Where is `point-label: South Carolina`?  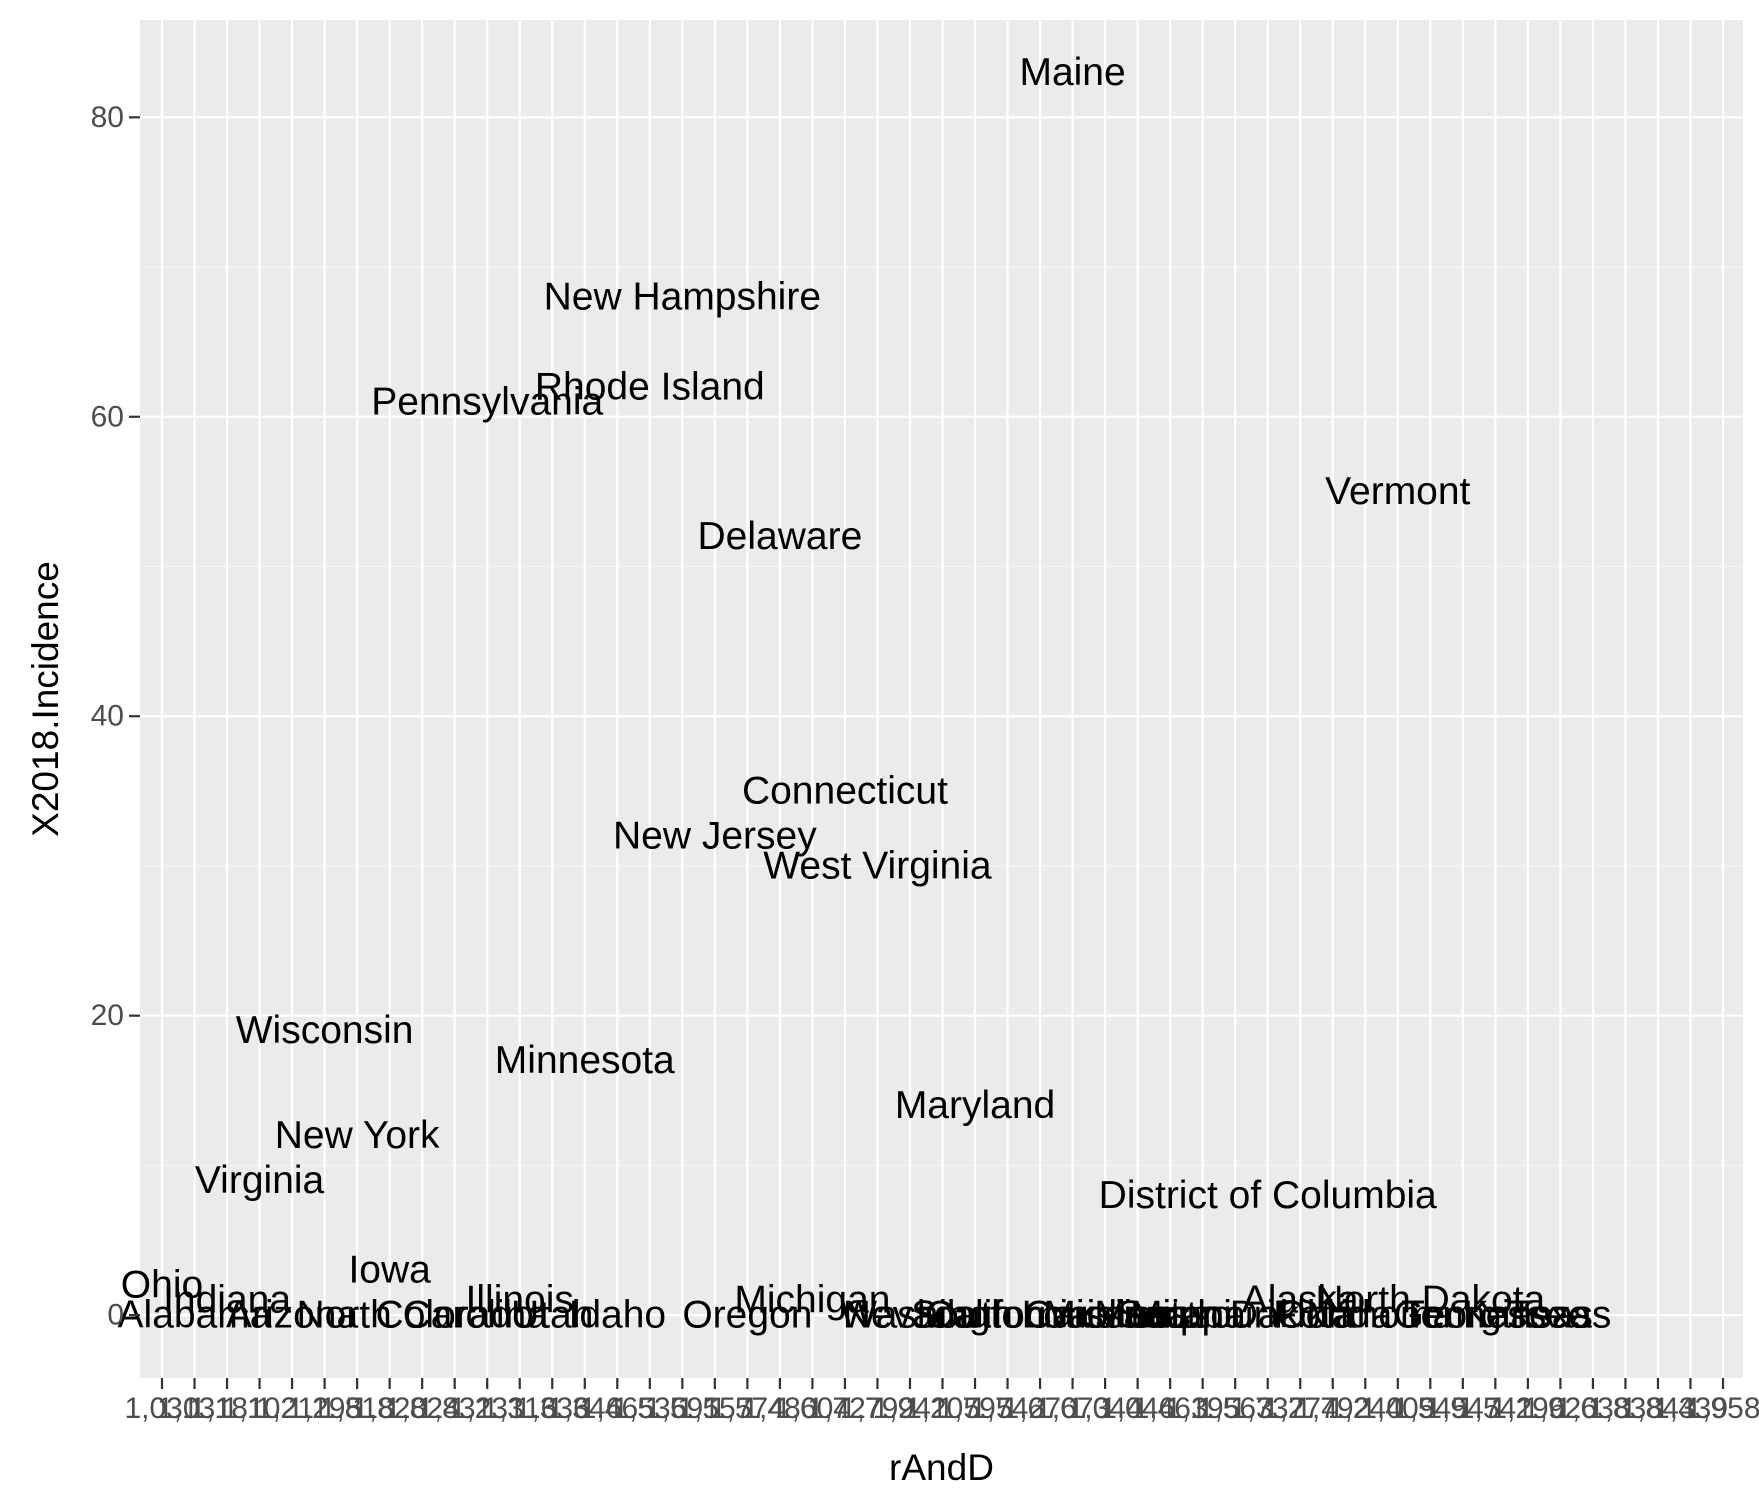
point-label: South Carolina is located at coordinates (1040, 1315).